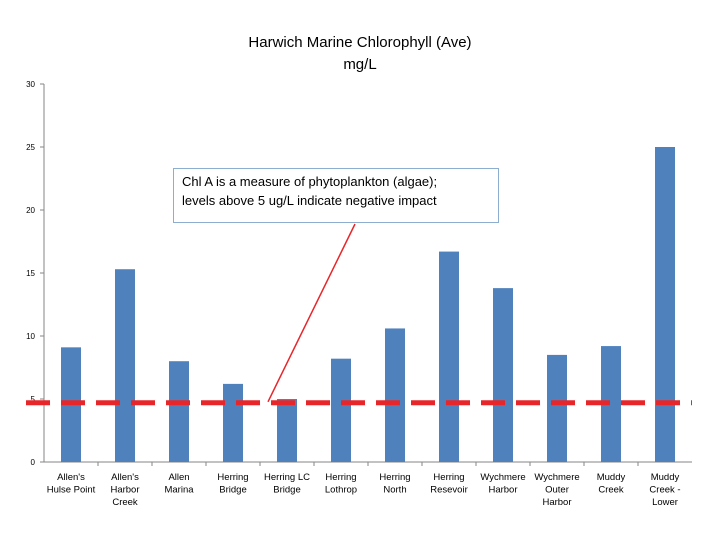  Describe the element at coordinates (232, 484) in the screenshot. I see `x-tick-label: Herring Bridge` at that location.